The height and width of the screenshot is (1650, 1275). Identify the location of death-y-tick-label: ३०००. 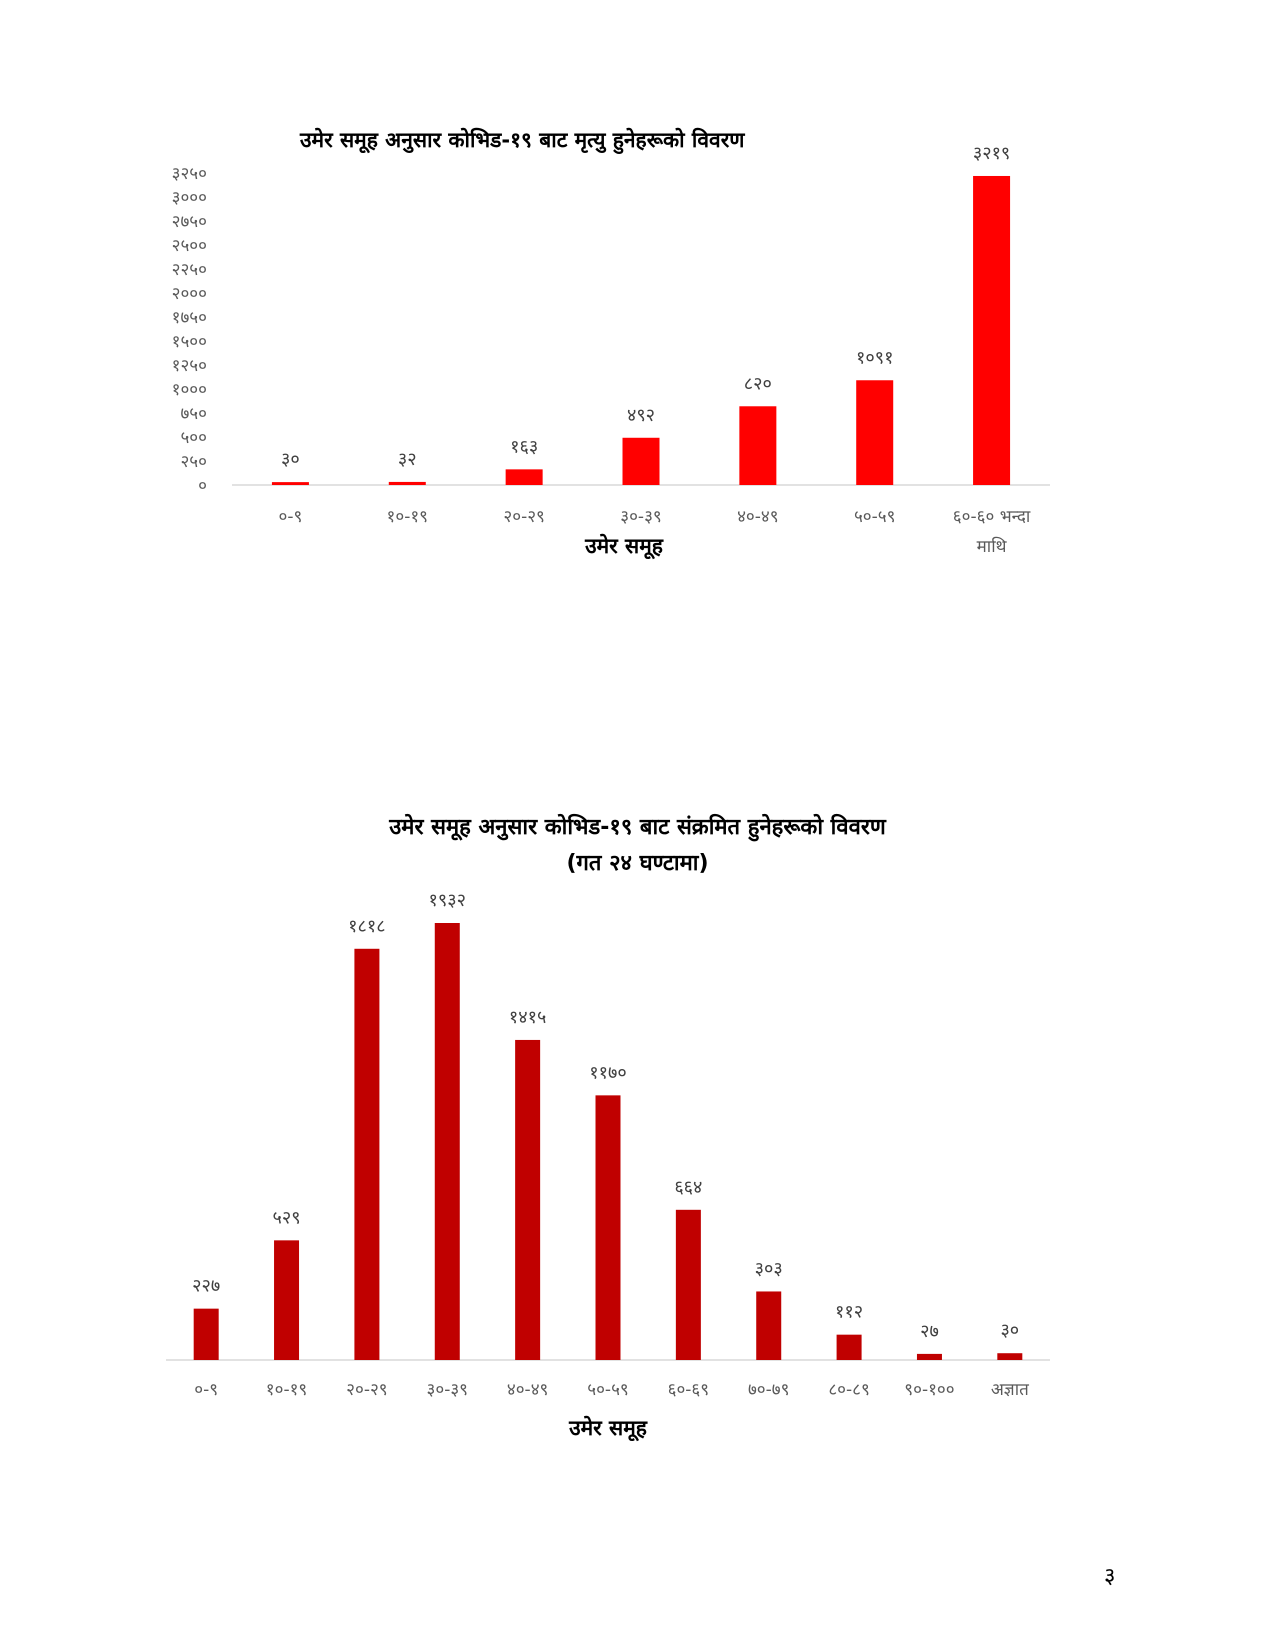
(189, 198).